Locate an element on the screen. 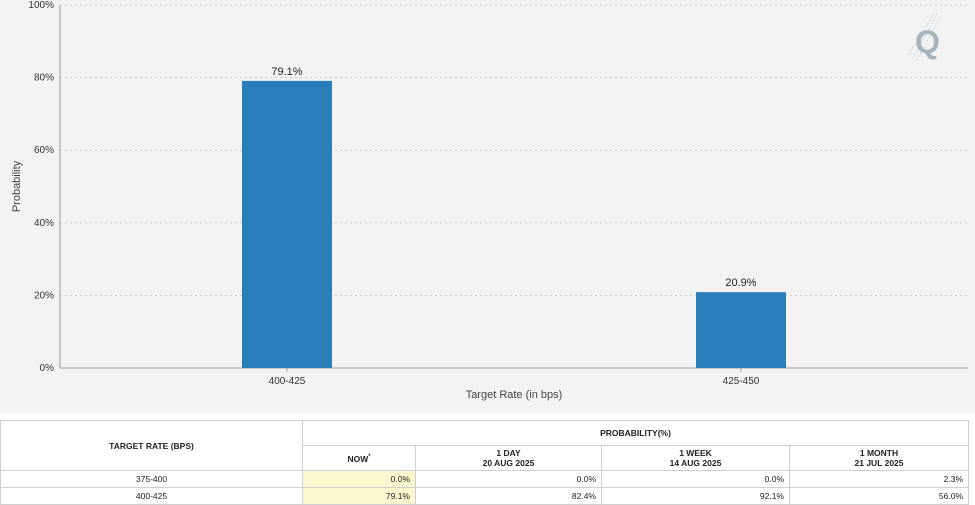 Image resolution: width=975 pixels, height=505 pixels. table-row: 400-425 79.1% 82.4% 92.1% 56.0% is located at coordinates (485, 496).